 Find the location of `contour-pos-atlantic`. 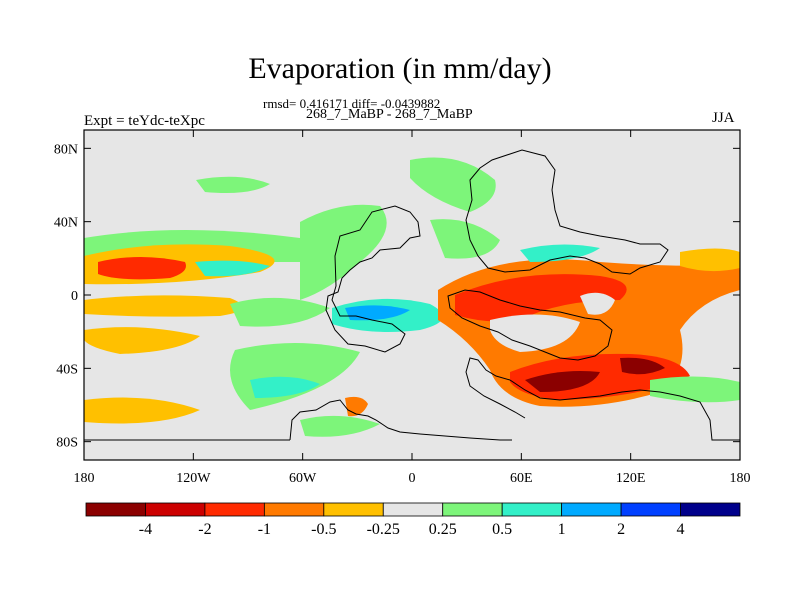

contour-pos-atlantic is located at coordinates (343, 252).